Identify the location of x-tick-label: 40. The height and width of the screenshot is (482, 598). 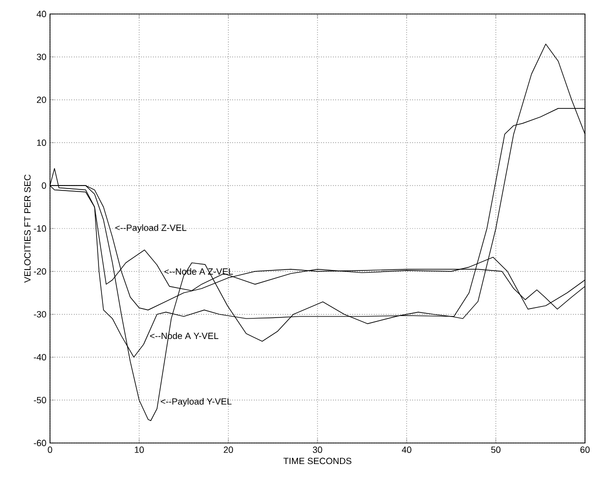
(407, 449).